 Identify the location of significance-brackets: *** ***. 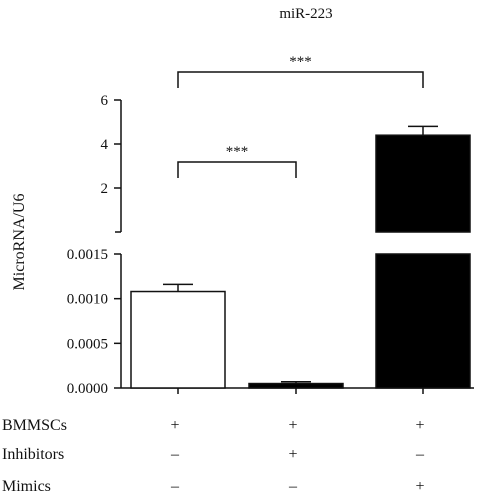
(300, 116).